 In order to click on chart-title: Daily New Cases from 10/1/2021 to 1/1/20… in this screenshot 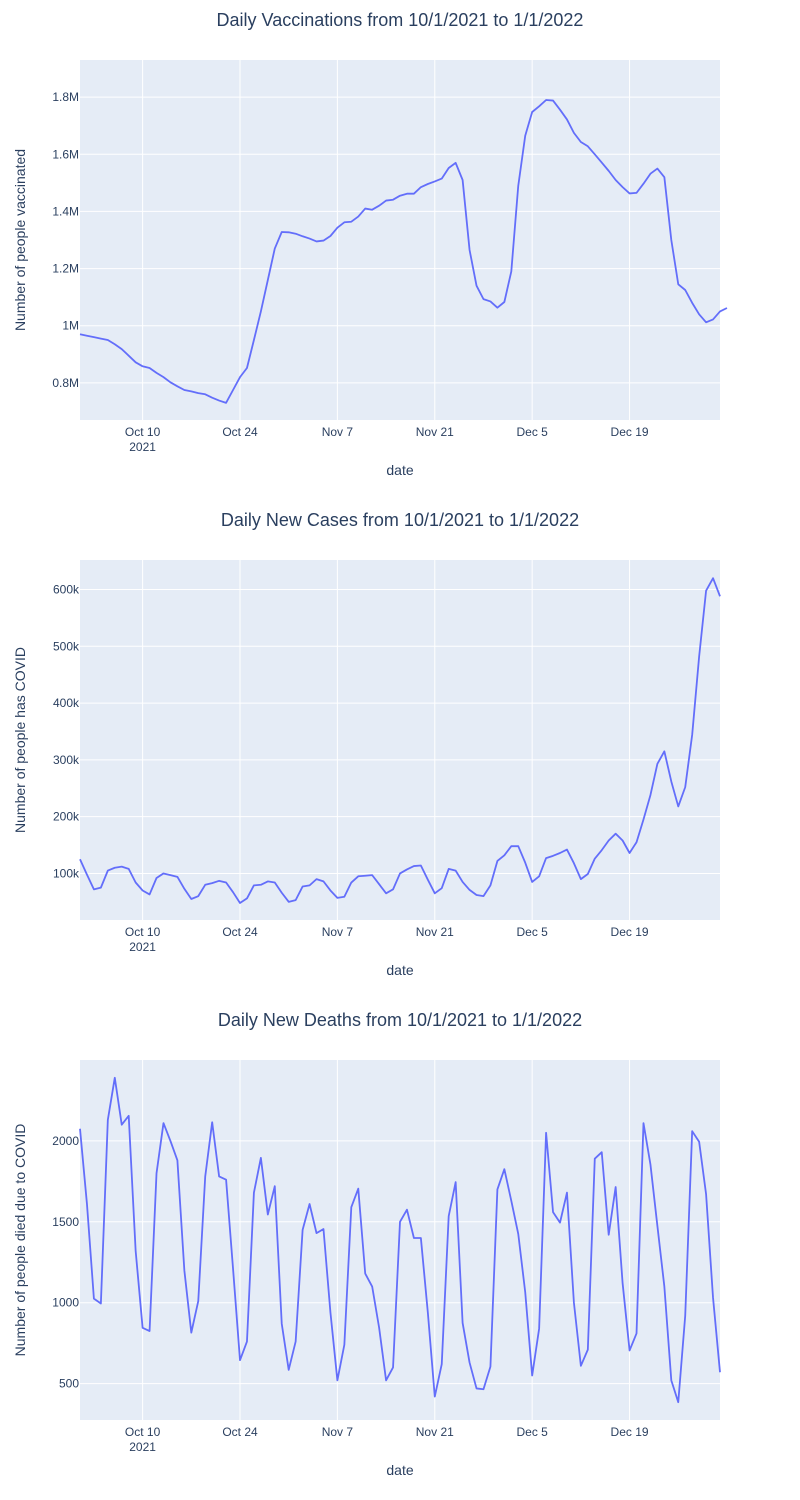, I will do `click(400, 520)`.